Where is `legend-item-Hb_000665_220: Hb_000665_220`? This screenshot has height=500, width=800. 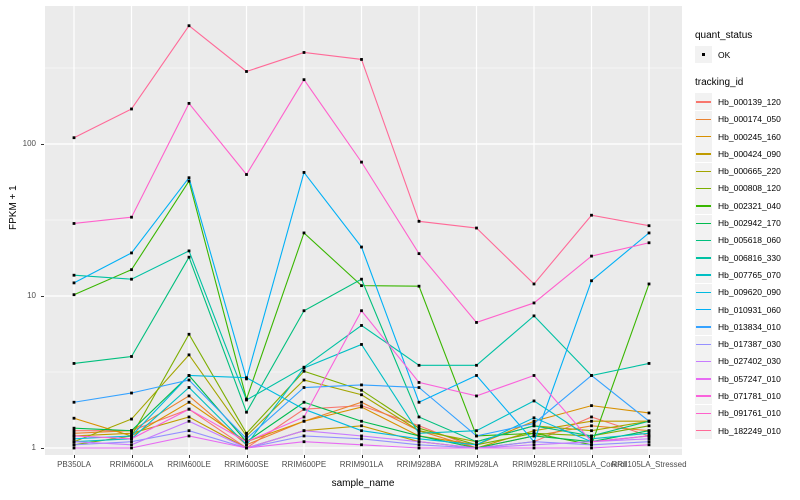 legend-item-Hb_000665_220: Hb_000665_220 is located at coordinates (747, 171).